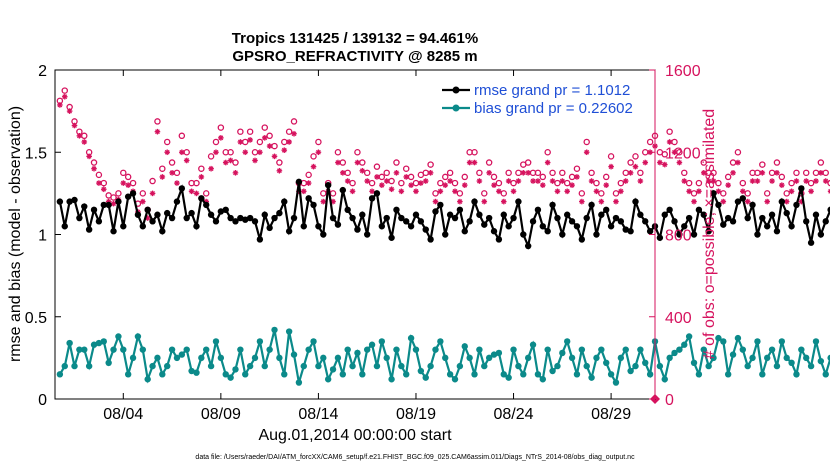  What do you see at coordinates (611, 414) in the screenshot?
I see `x-tick-label: 08/29` at bounding box center [611, 414].